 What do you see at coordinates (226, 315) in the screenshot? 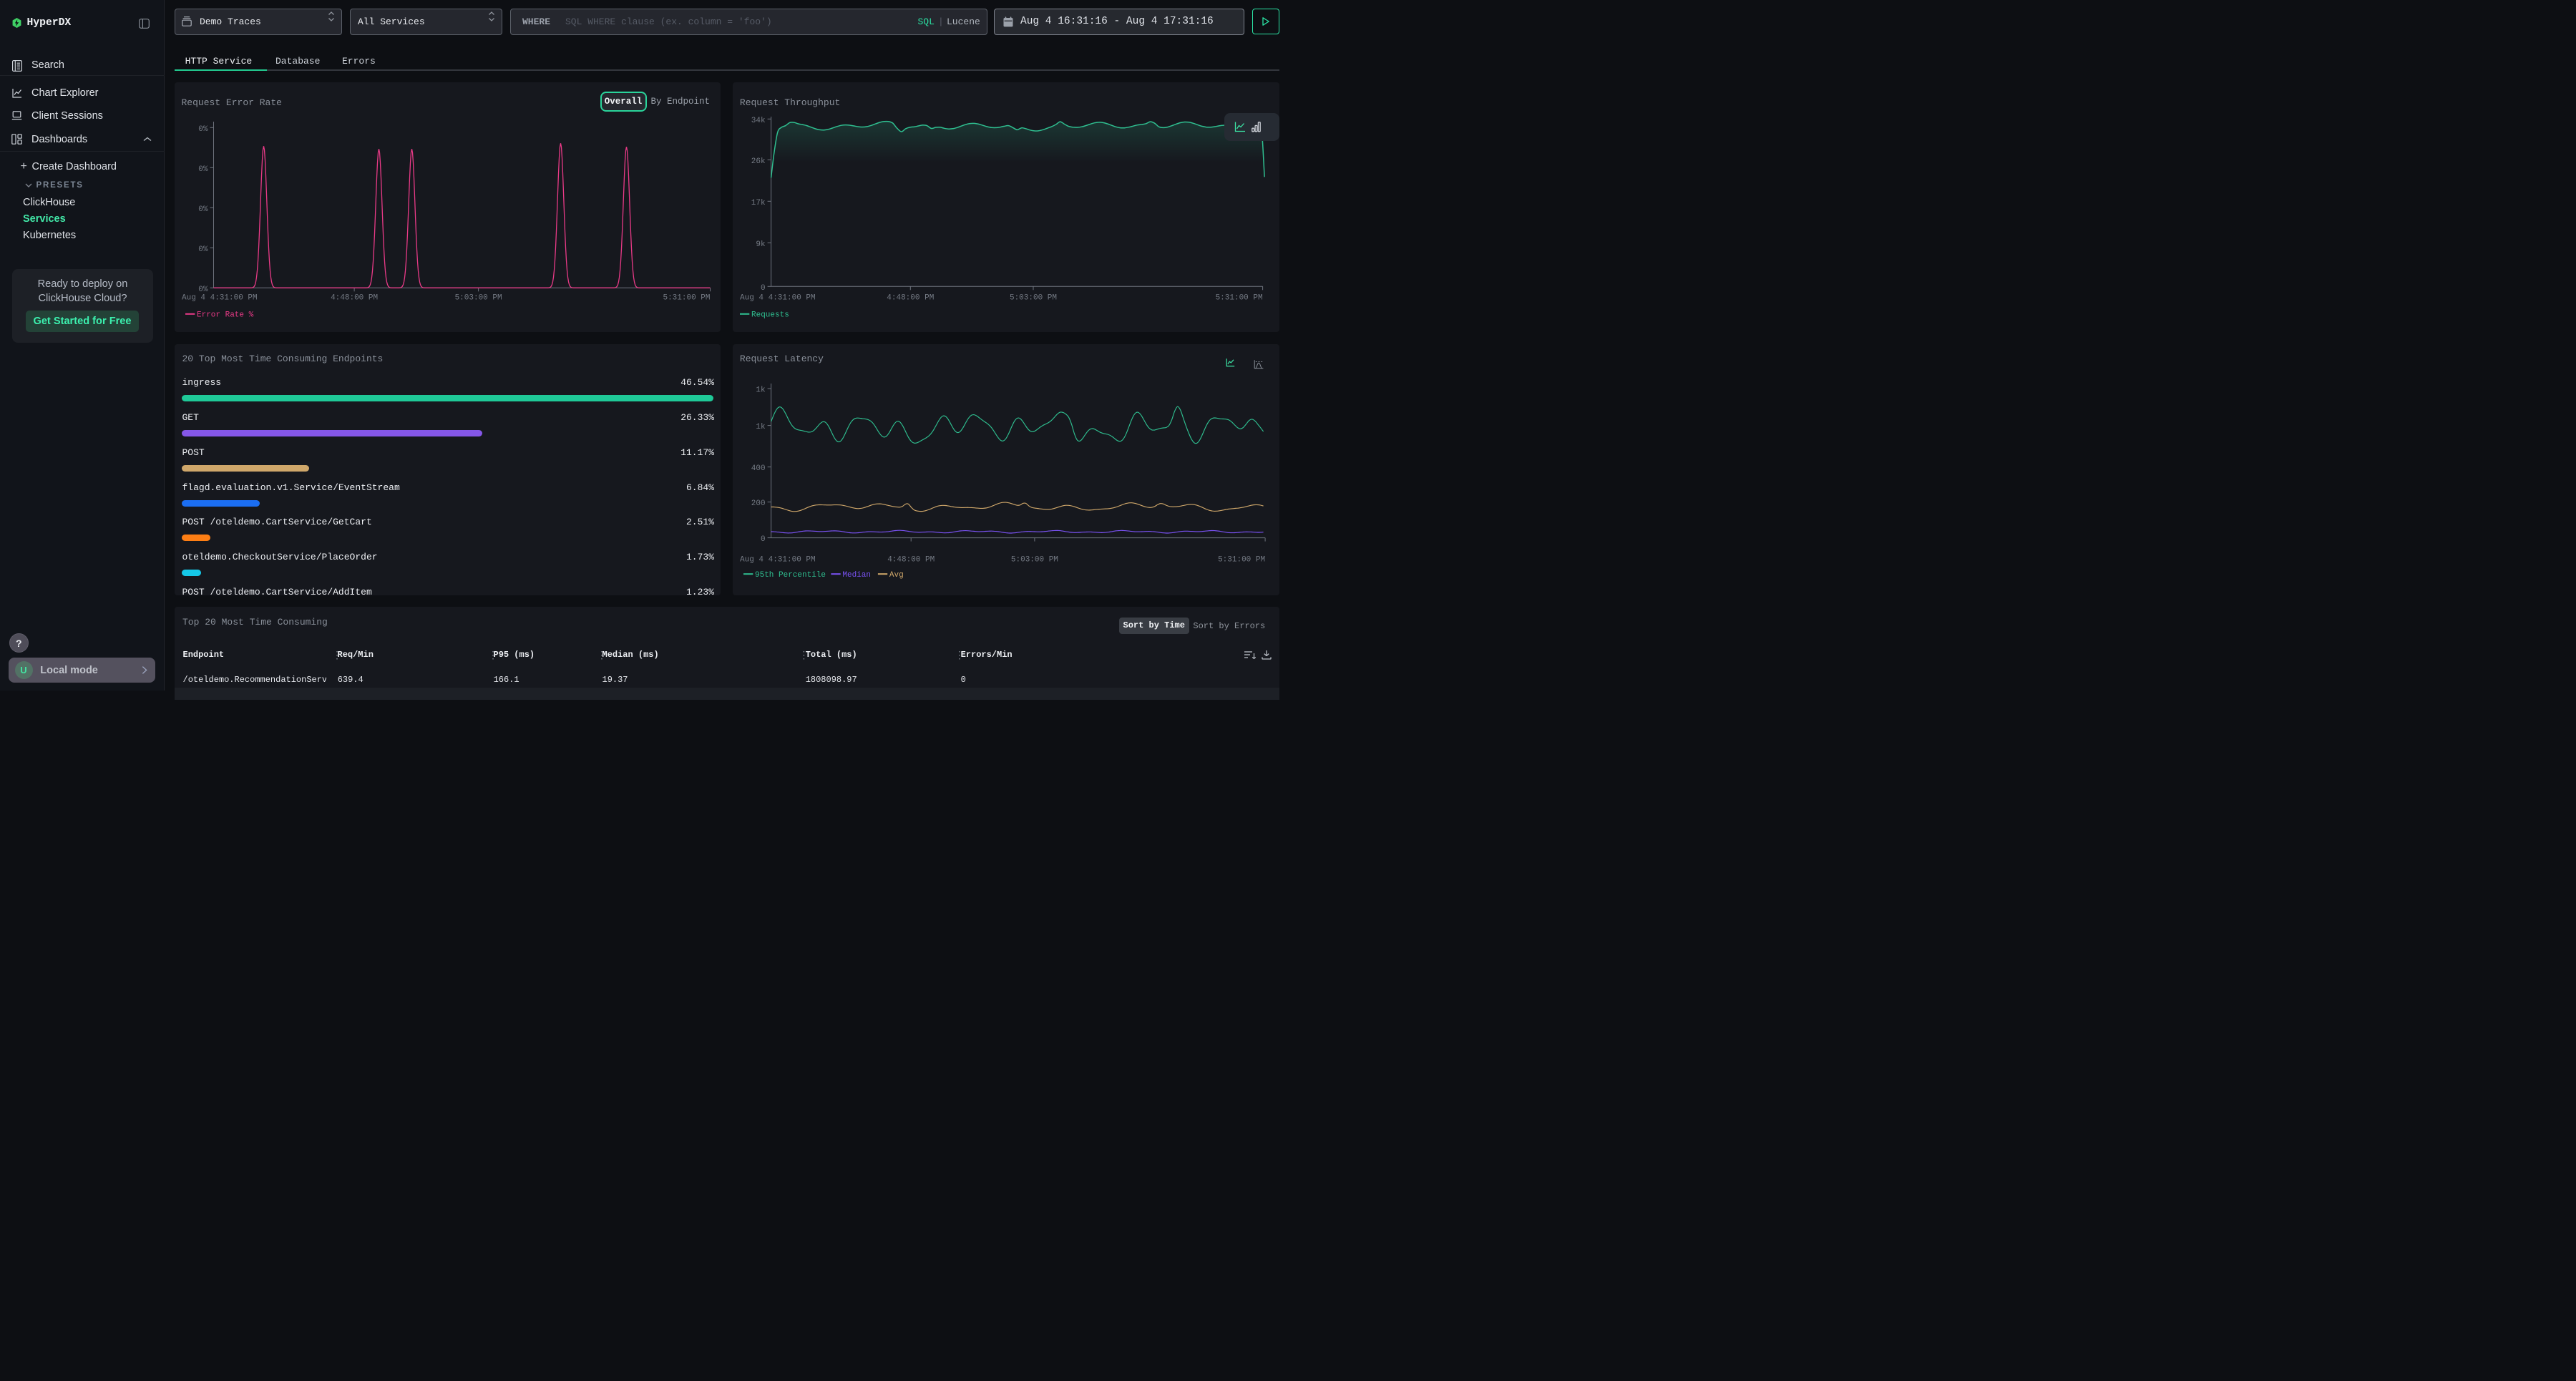
I see `svg-text: Error Rate %` at bounding box center [226, 315].